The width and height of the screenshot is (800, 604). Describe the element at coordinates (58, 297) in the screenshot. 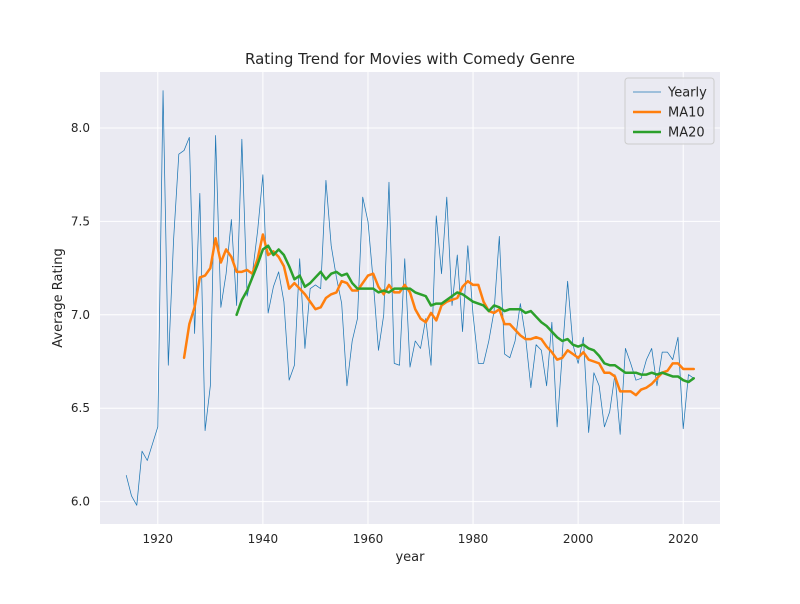

I see `y-axis-label: Average Rating` at that location.